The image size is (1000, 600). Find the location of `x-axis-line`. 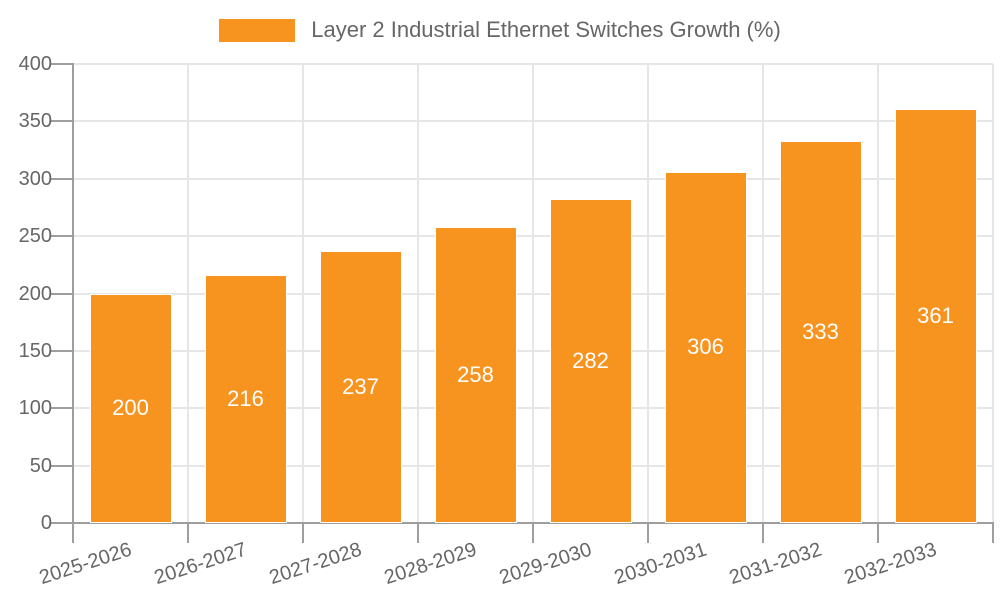

x-axis-line is located at coordinates (533, 523).